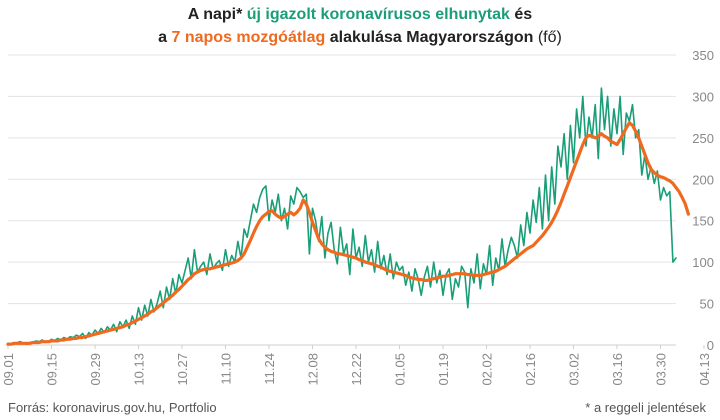 The height and width of the screenshot is (420, 720). What do you see at coordinates (312, 369) in the screenshot?
I see `x-tick-label: 12.08` at bounding box center [312, 369].